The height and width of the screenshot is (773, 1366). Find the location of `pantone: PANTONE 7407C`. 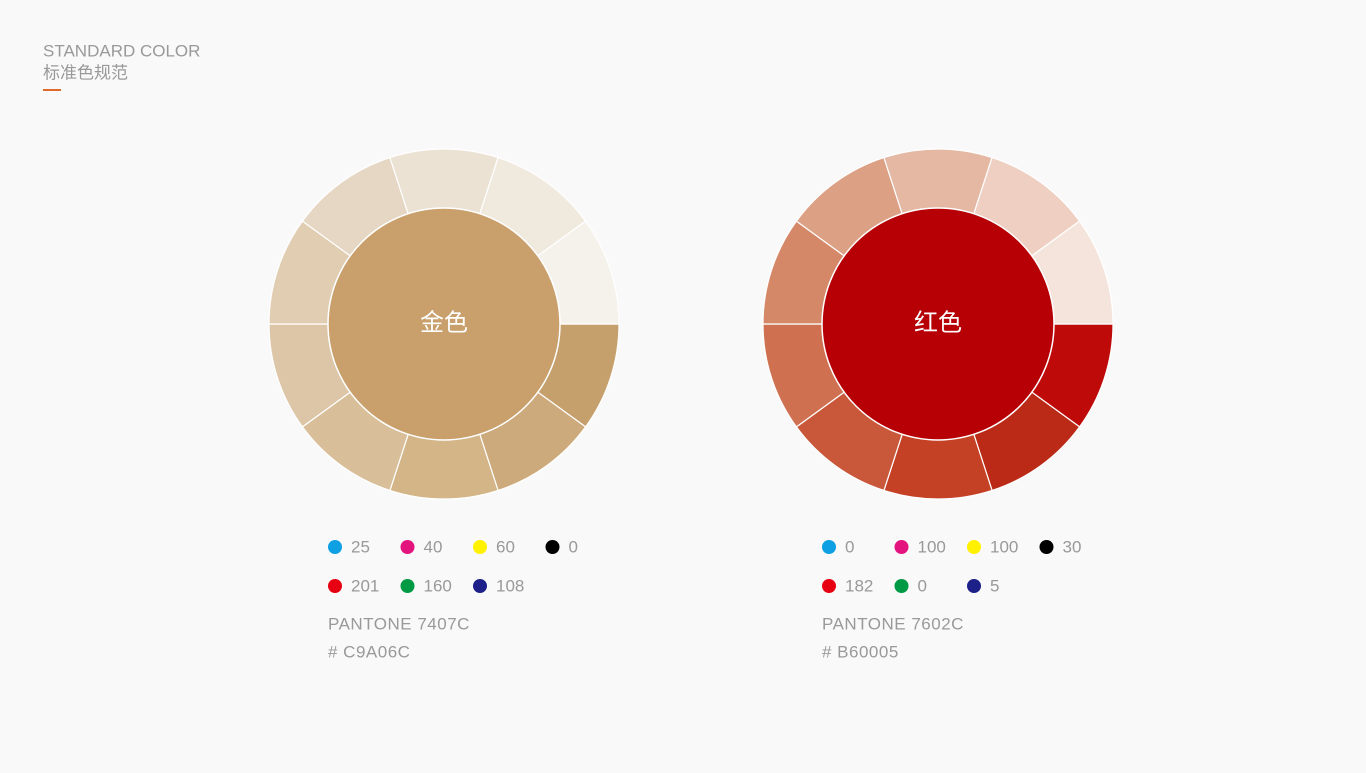

pantone: PANTONE 7407C is located at coordinates (399, 623).